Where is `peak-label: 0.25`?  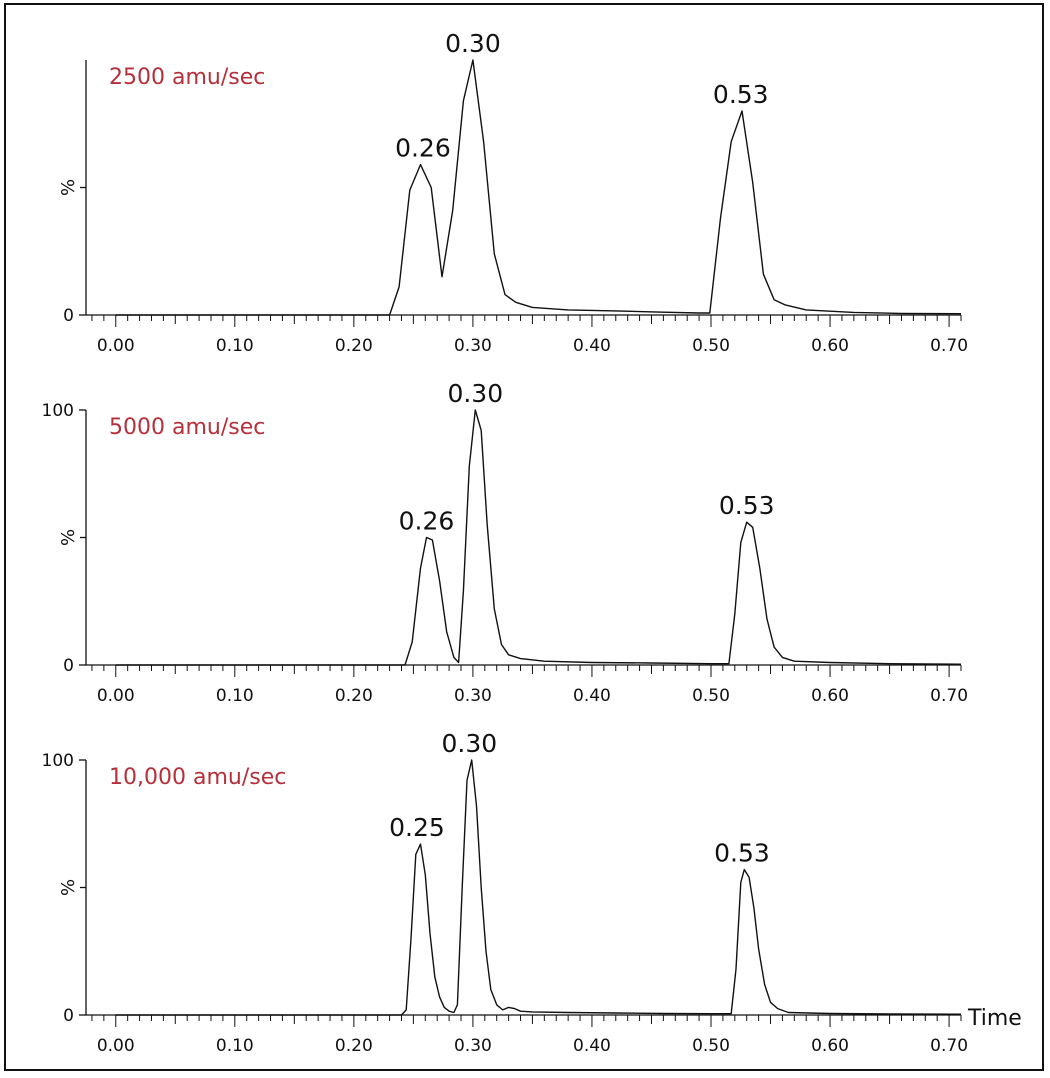 peak-label: 0.25 is located at coordinates (417, 827).